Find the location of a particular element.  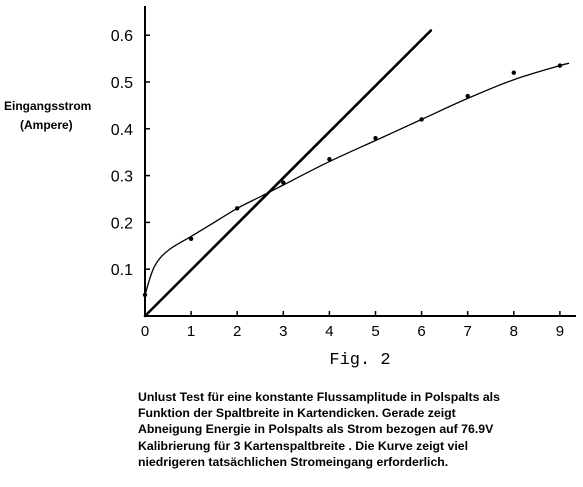

x-tick-label-5: 5 is located at coordinates (375, 331).